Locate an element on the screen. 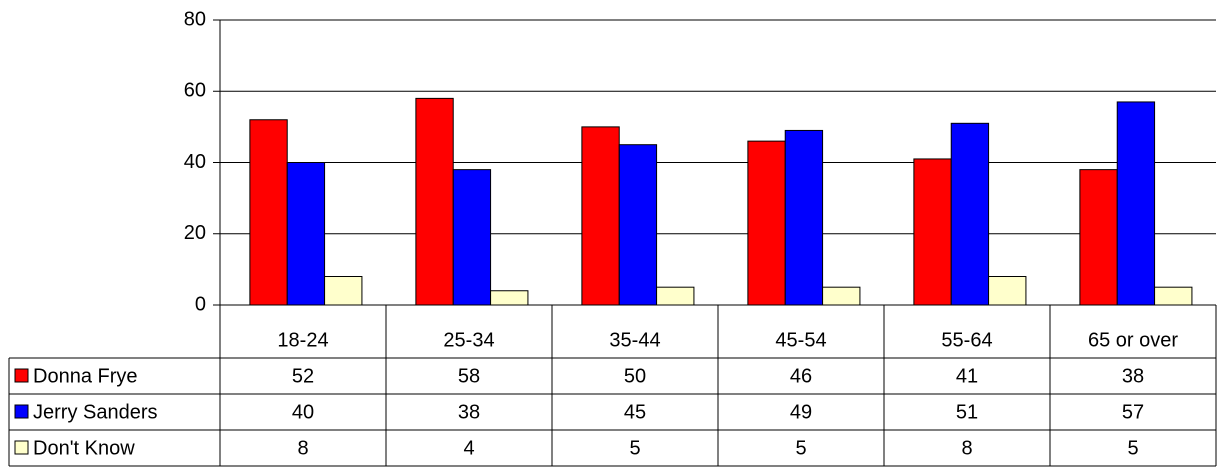 This screenshot has height=474, width=1217. table-value: 4 is located at coordinates (468, 448).